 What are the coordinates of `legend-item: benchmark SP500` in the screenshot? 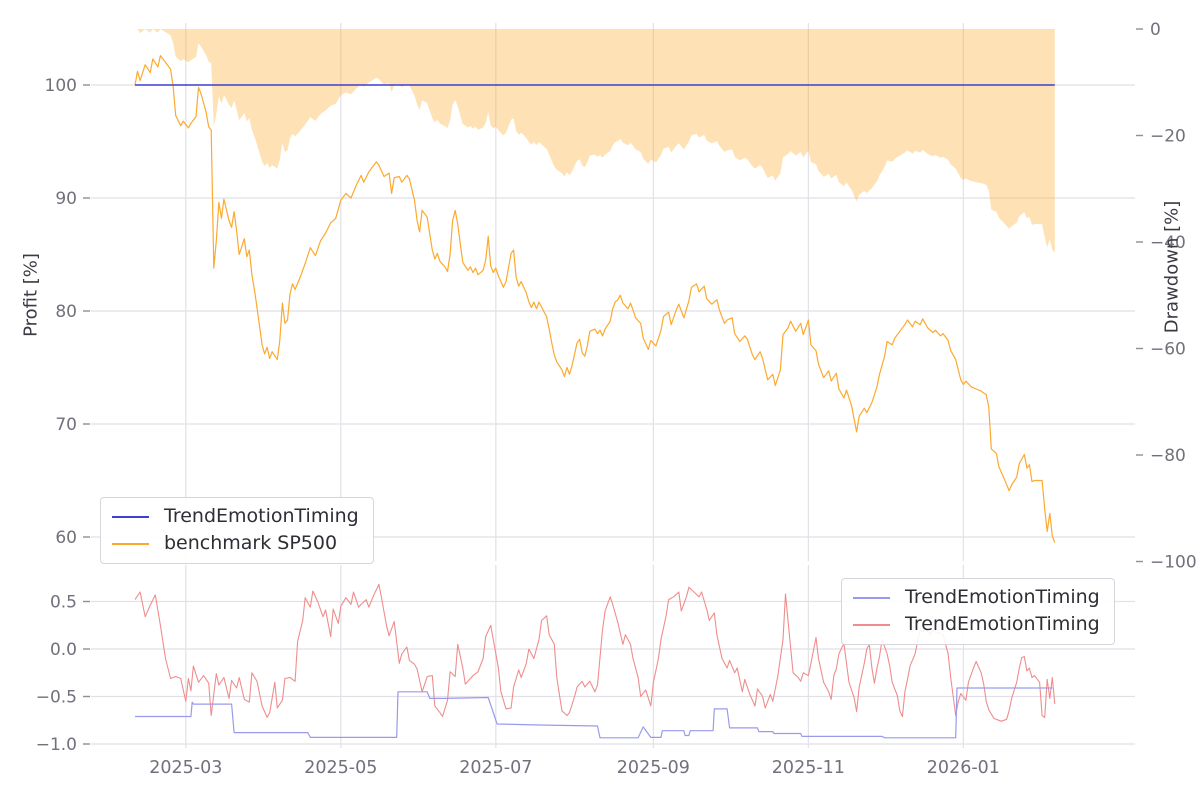 It's located at (235, 542).